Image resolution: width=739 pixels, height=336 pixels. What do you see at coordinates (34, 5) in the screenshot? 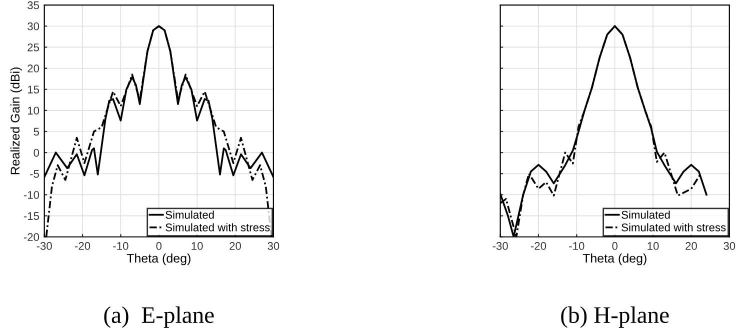
I see `y-tick-label: 35` at bounding box center [34, 5].